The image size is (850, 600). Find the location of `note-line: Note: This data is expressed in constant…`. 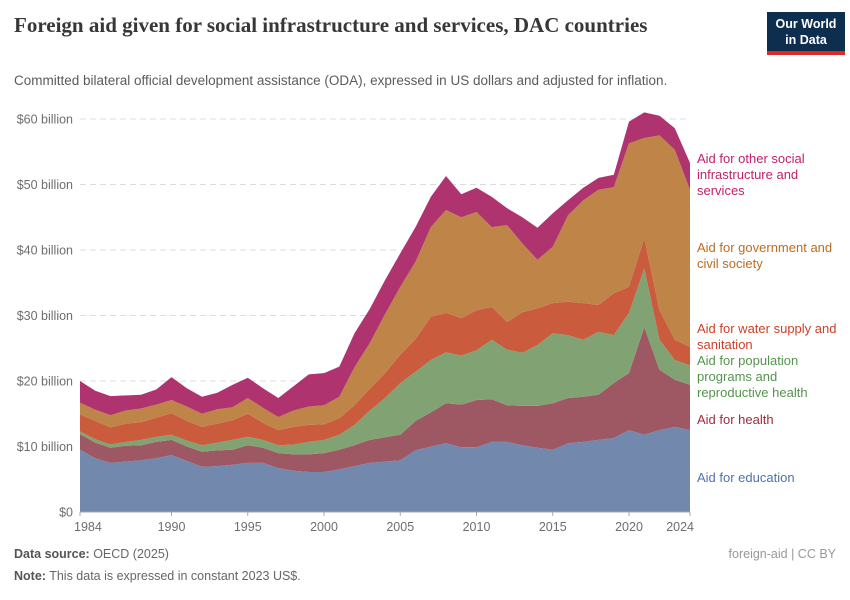

note-line: Note: This data is expressed in constant… is located at coordinates (157, 576).